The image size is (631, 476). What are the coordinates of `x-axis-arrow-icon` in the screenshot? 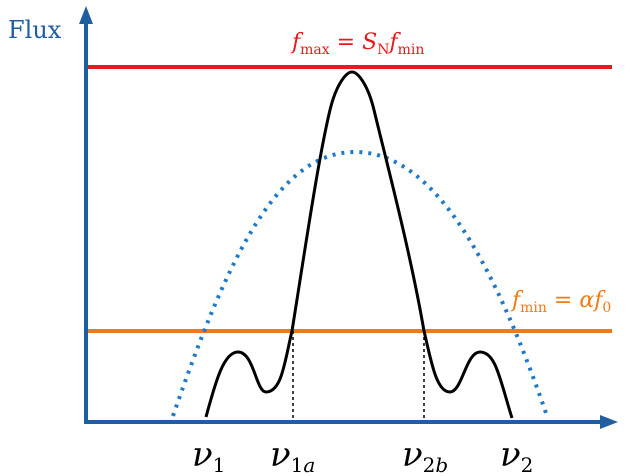 It's located at (609, 422).